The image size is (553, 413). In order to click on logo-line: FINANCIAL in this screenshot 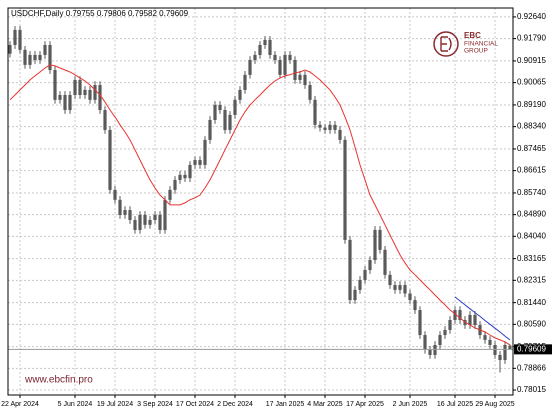, I will do `click(481, 44)`.